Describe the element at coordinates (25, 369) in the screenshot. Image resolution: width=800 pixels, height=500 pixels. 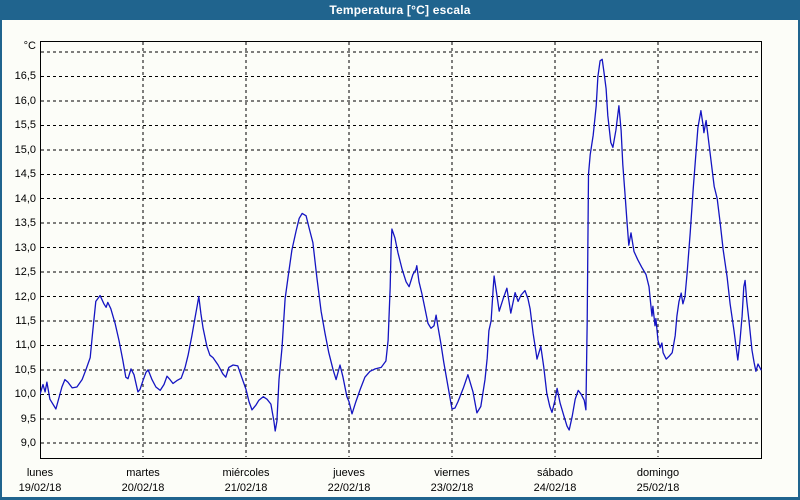
I see `y-axis-tick-label: 10,5` at that location.